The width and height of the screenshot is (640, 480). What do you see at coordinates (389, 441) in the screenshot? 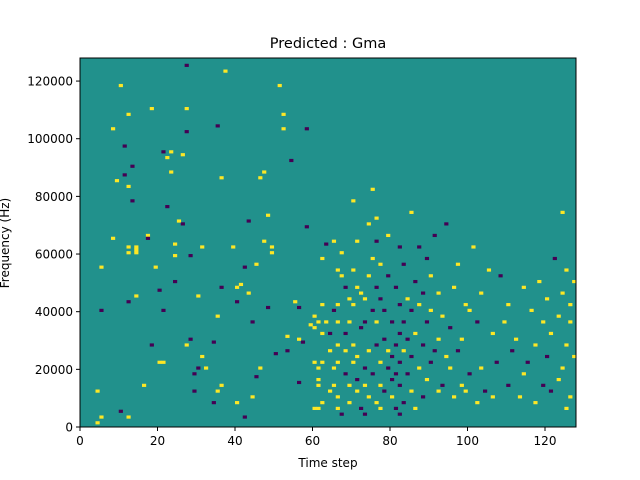
I see `x-tick-label: 80` at bounding box center [389, 441].